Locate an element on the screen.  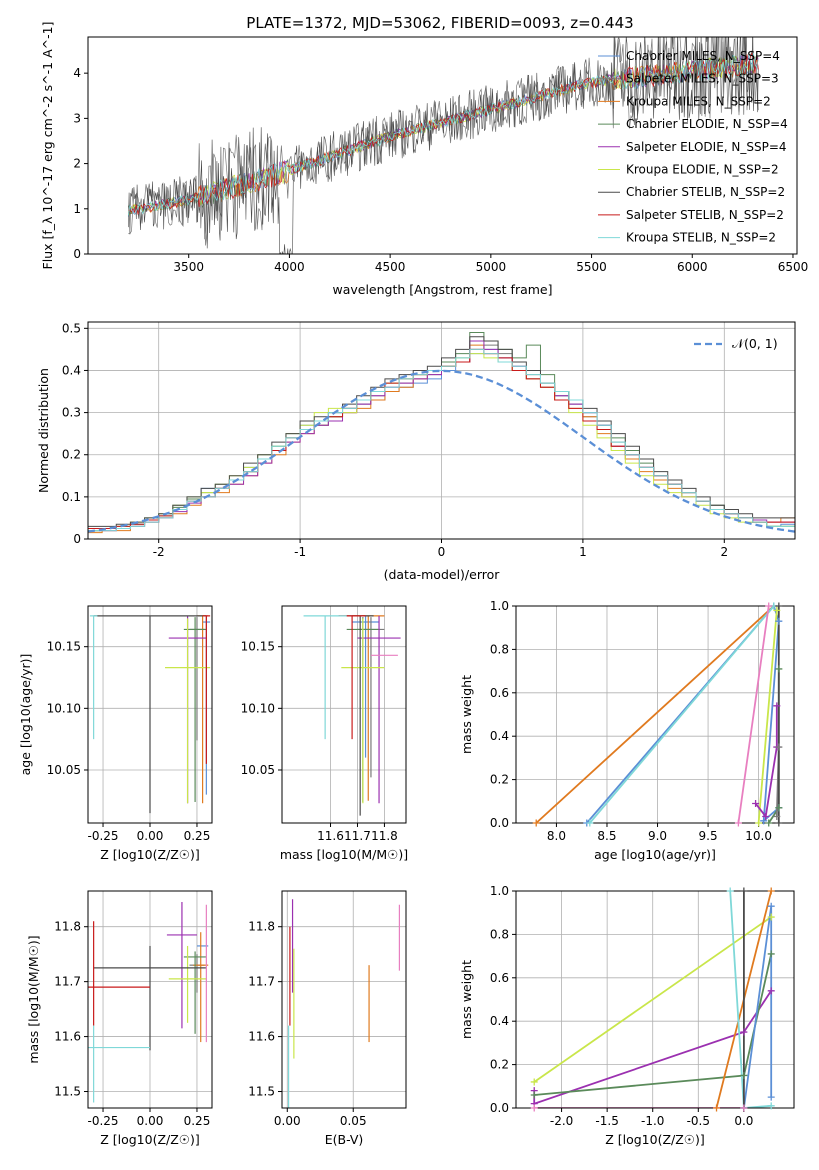
y-tick-label: 2 is located at coordinates (77, 164).